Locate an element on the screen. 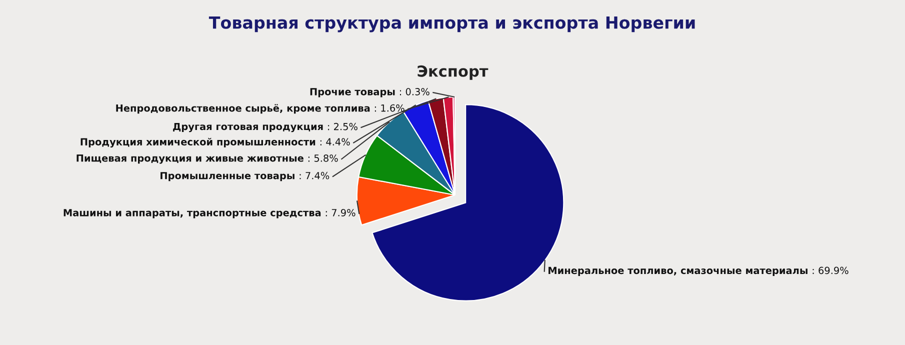 Image resolution: width=905 pixels, height=345 pixels. data-label: : 4.4% is located at coordinates (335, 142).